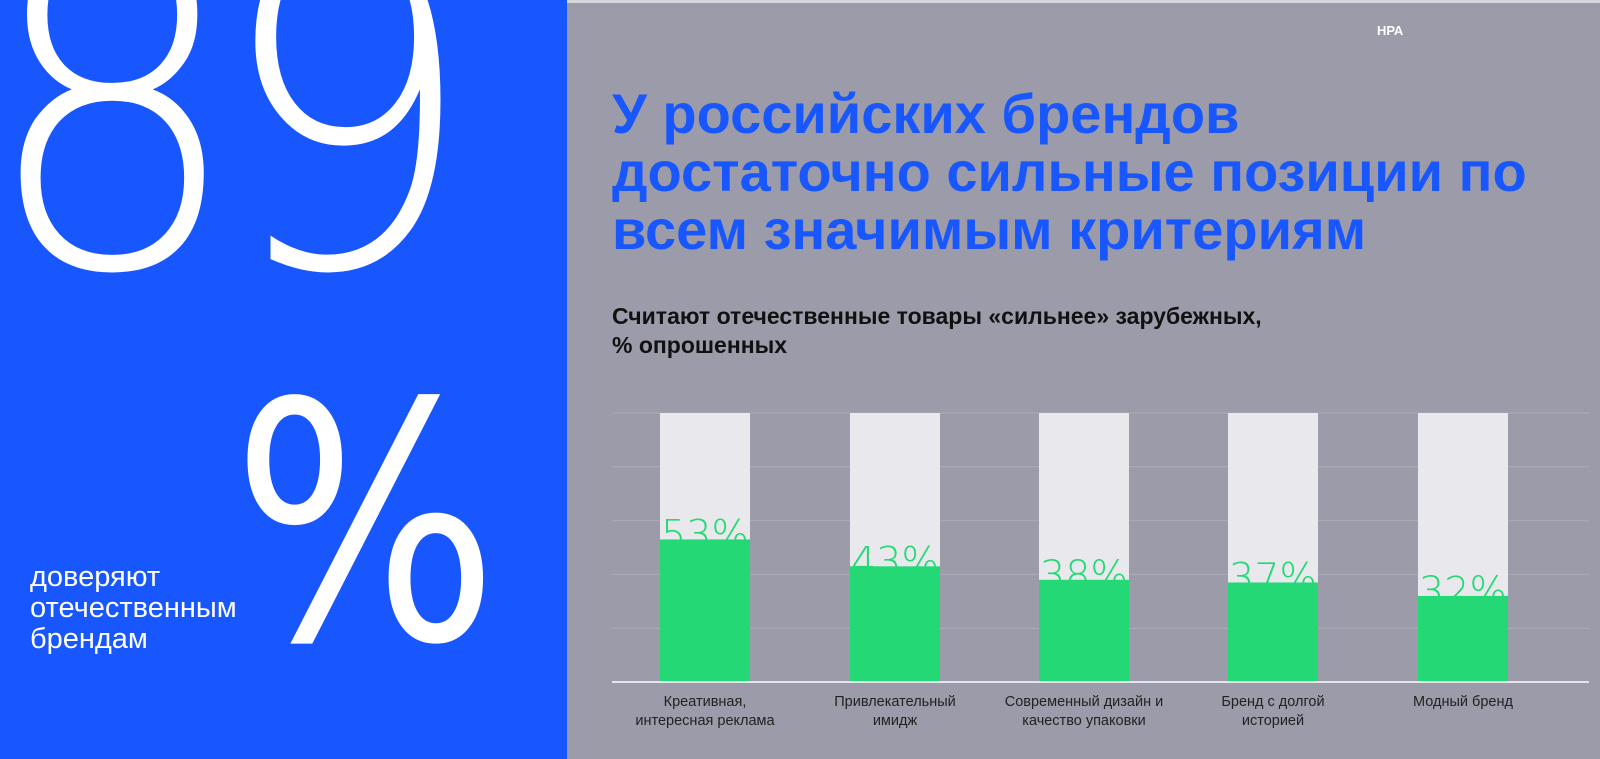 The width and height of the screenshot is (1600, 759). What do you see at coordinates (895, 702) in the screenshot?
I see `category-label-line: Привлекательный` at bounding box center [895, 702].